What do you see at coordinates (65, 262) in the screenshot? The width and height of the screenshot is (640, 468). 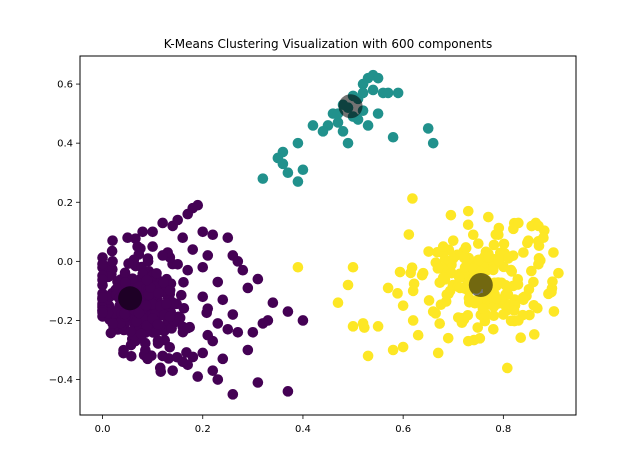 I see `y-tick-label: 0.0` at bounding box center [65, 262].